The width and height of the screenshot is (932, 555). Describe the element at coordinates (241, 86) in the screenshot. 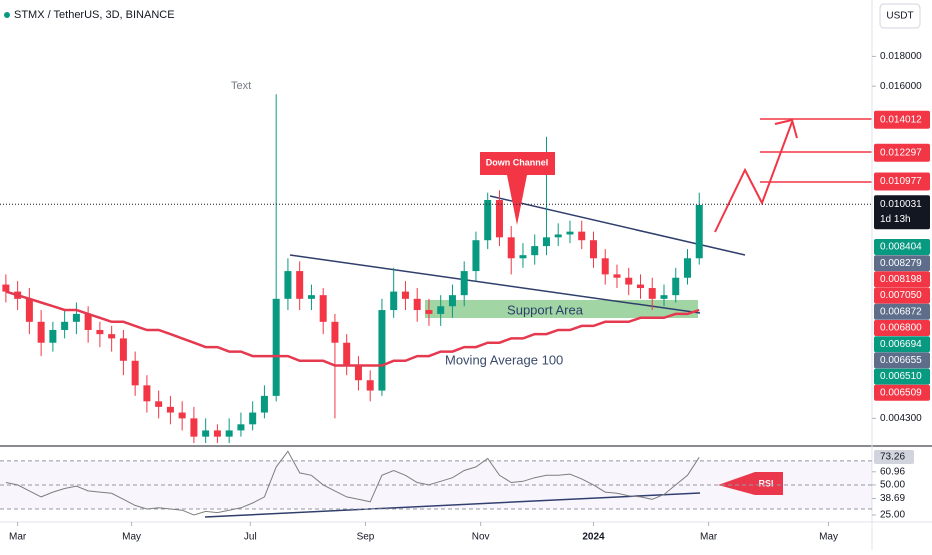

I see `annotation: Text` at that location.